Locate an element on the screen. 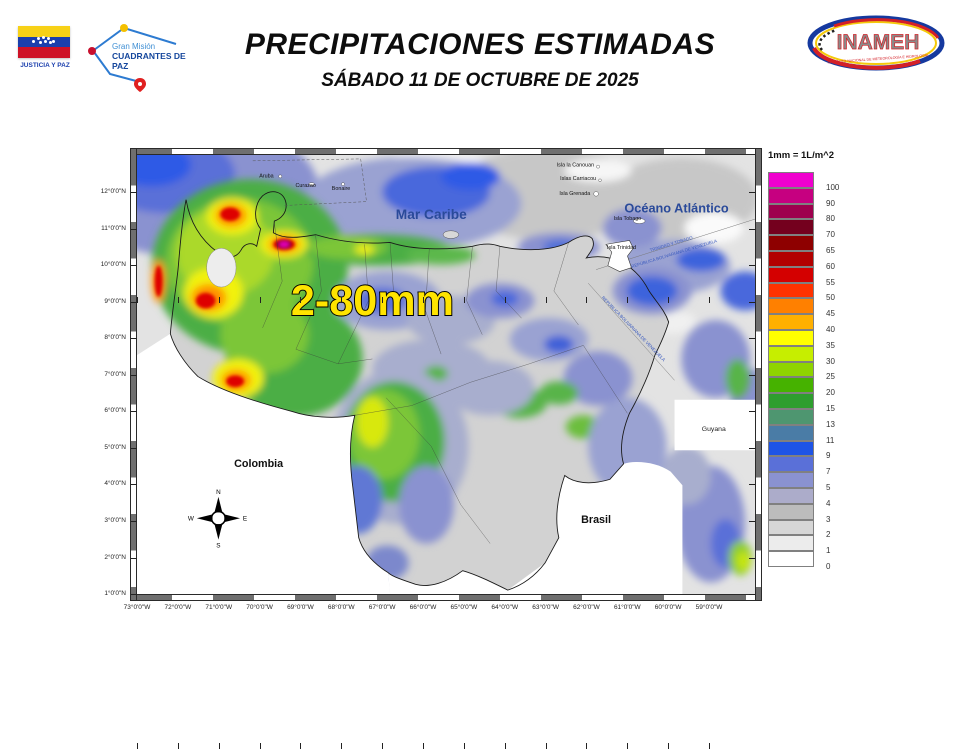 The height and width of the screenshot is (749, 960). lat-tick-label: 6°0'0"N is located at coordinates (115, 411).